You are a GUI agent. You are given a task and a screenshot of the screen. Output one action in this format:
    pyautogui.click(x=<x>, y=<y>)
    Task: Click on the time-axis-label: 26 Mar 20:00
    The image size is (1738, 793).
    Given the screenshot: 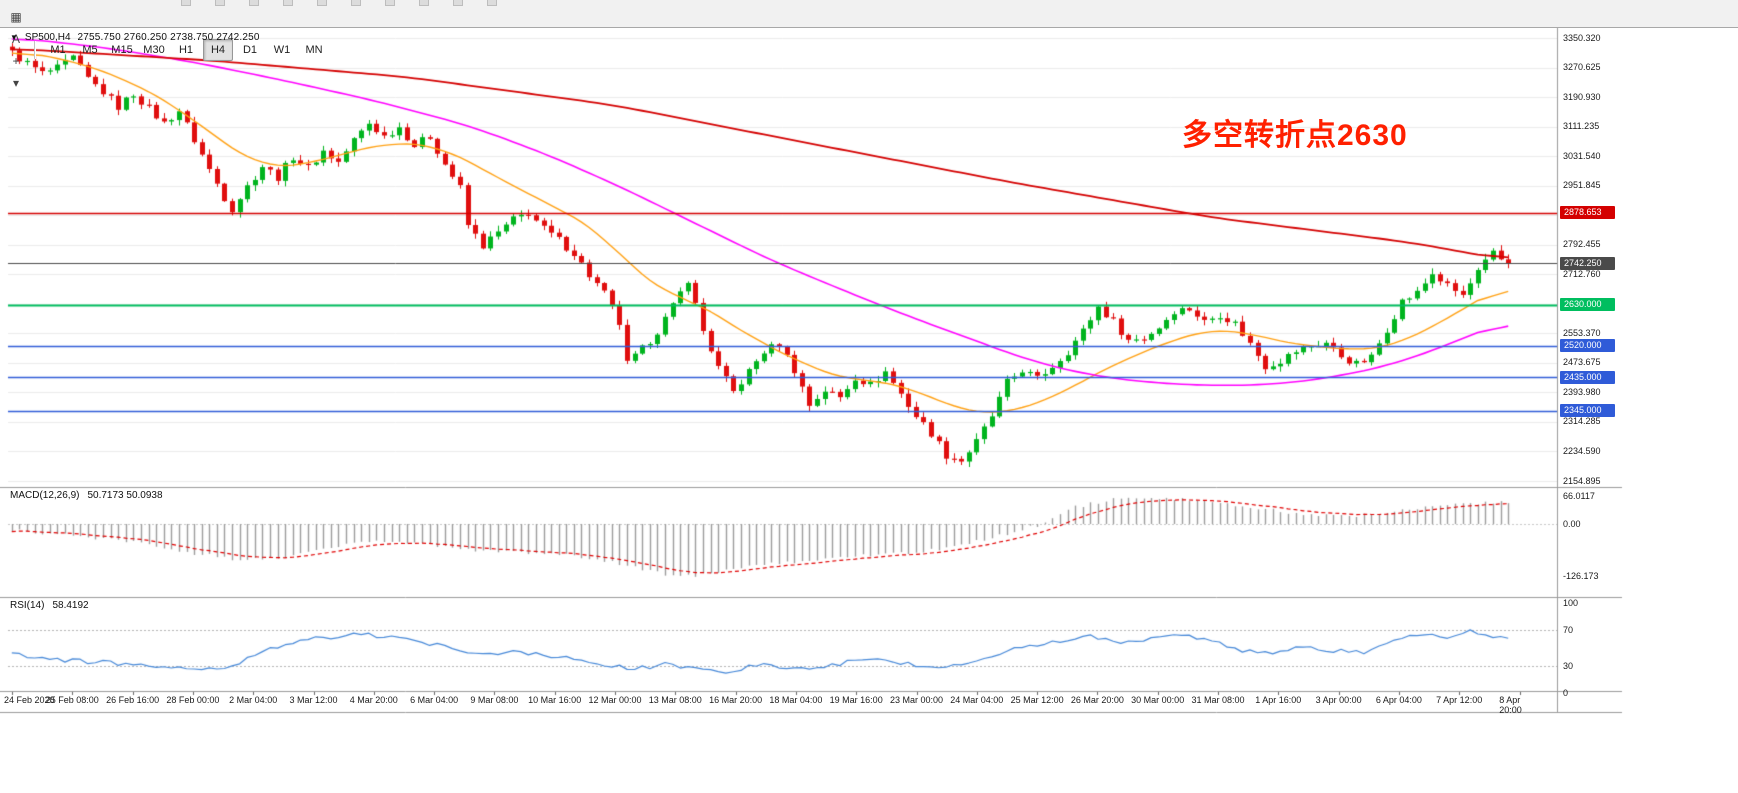 What is the action you would take?
    pyautogui.click(x=1097, y=700)
    